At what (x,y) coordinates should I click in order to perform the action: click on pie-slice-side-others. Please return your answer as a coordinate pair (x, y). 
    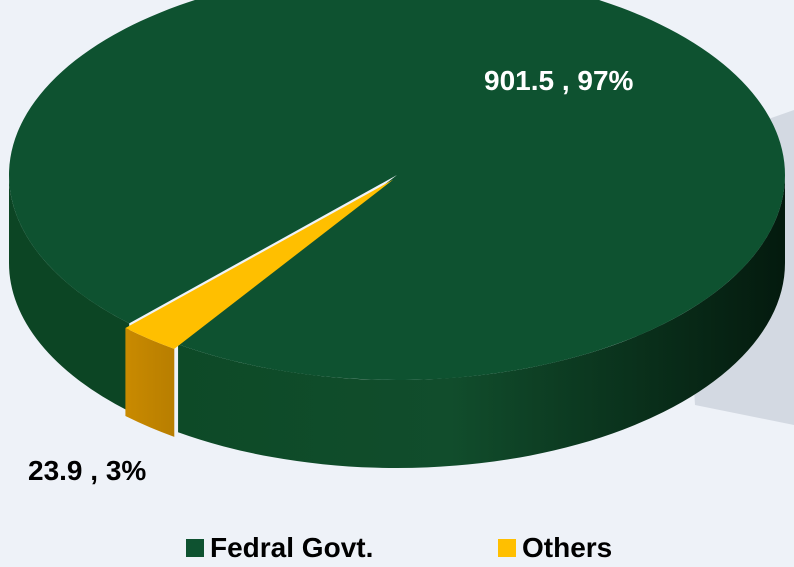
    Looking at the image, I should click on (150, 382).